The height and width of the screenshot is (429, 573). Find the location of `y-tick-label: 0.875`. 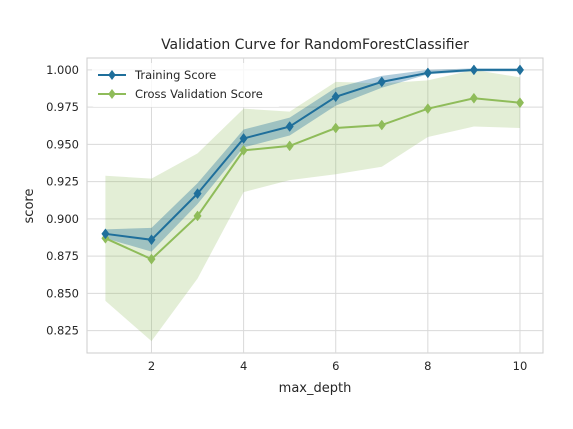

y-tick-label: 0.875 is located at coordinates (62, 256).